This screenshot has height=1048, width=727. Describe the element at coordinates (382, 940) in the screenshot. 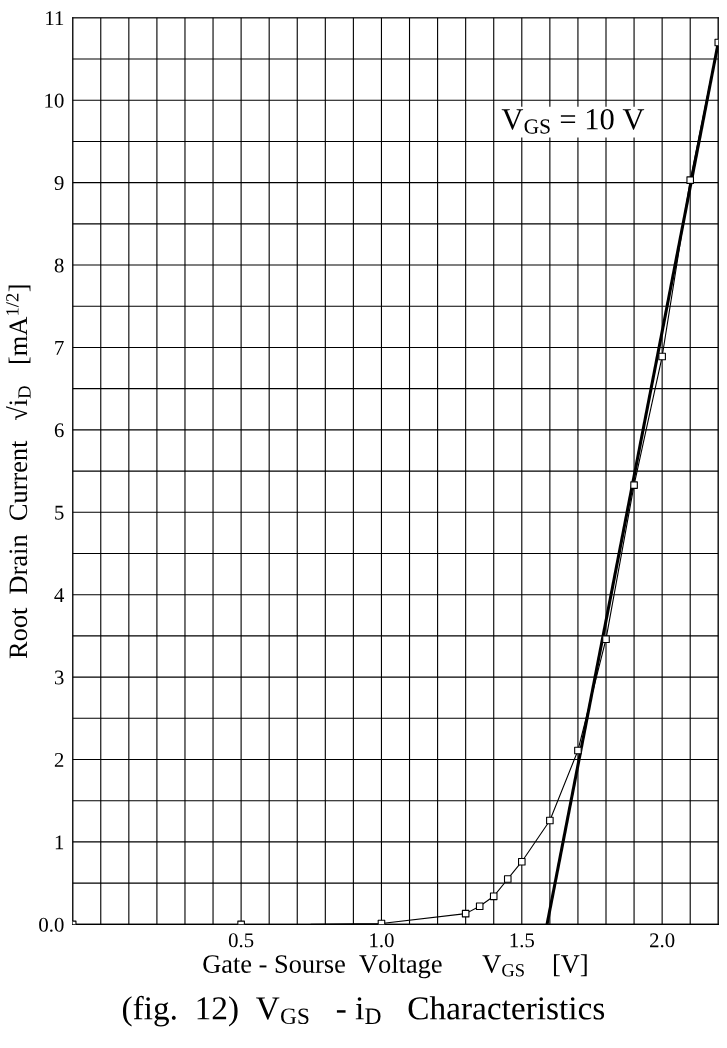

I see `x-tick-label: 1.0` at that location.